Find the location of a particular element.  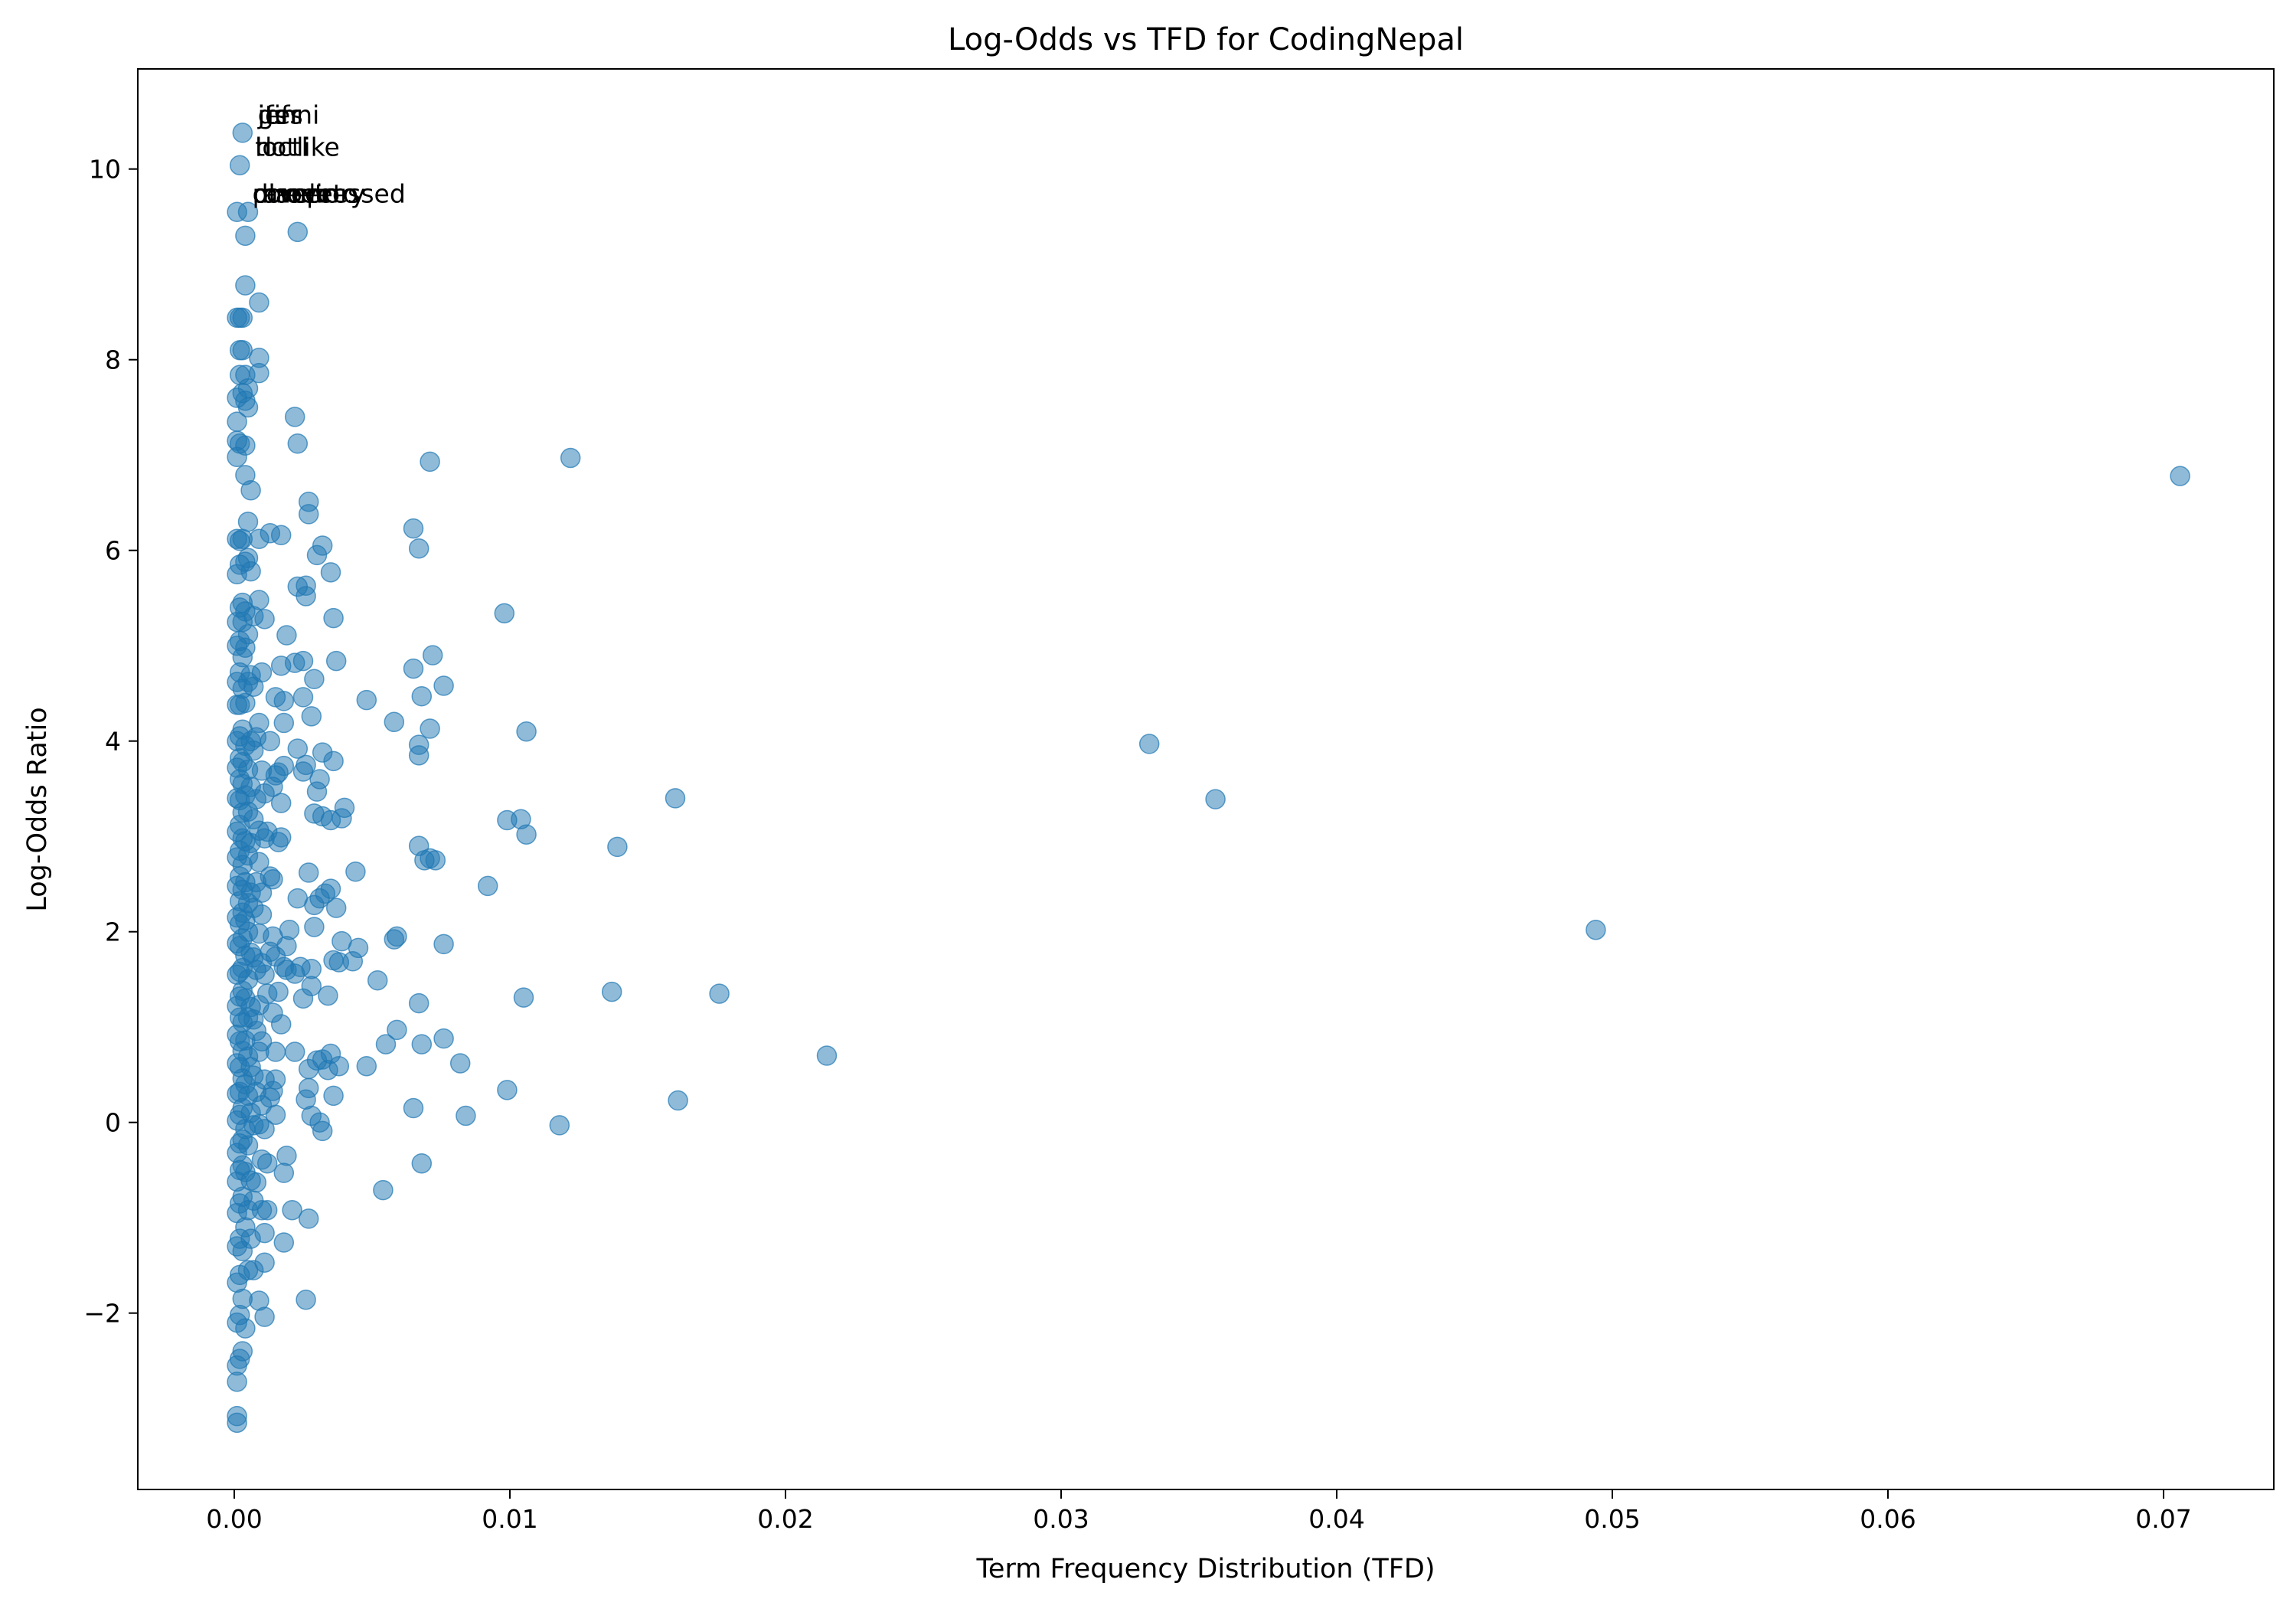

y-tick-label: 10 is located at coordinates (105, 170).